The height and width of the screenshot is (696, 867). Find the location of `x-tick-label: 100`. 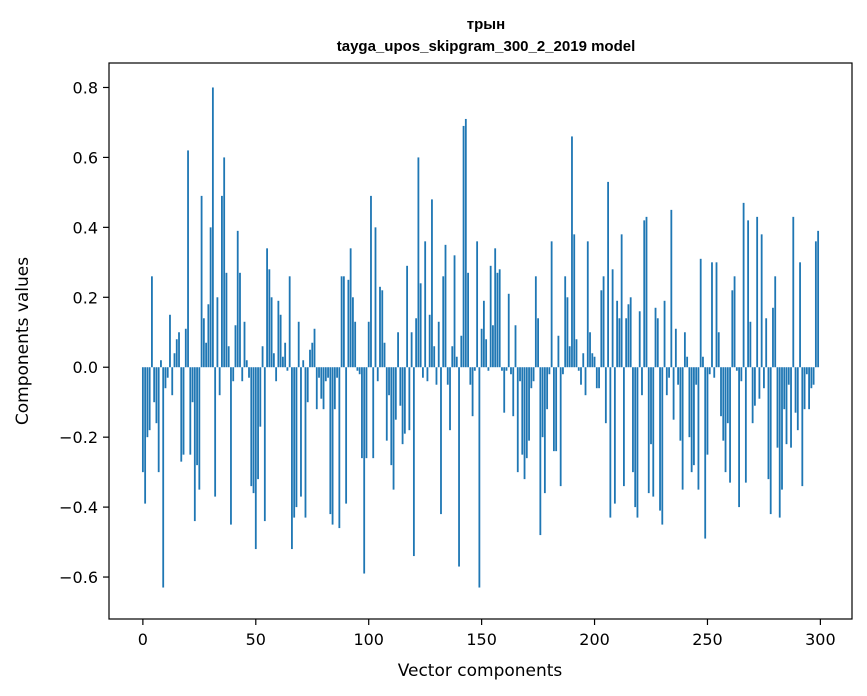

x-tick-label: 100 is located at coordinates (368, 639).